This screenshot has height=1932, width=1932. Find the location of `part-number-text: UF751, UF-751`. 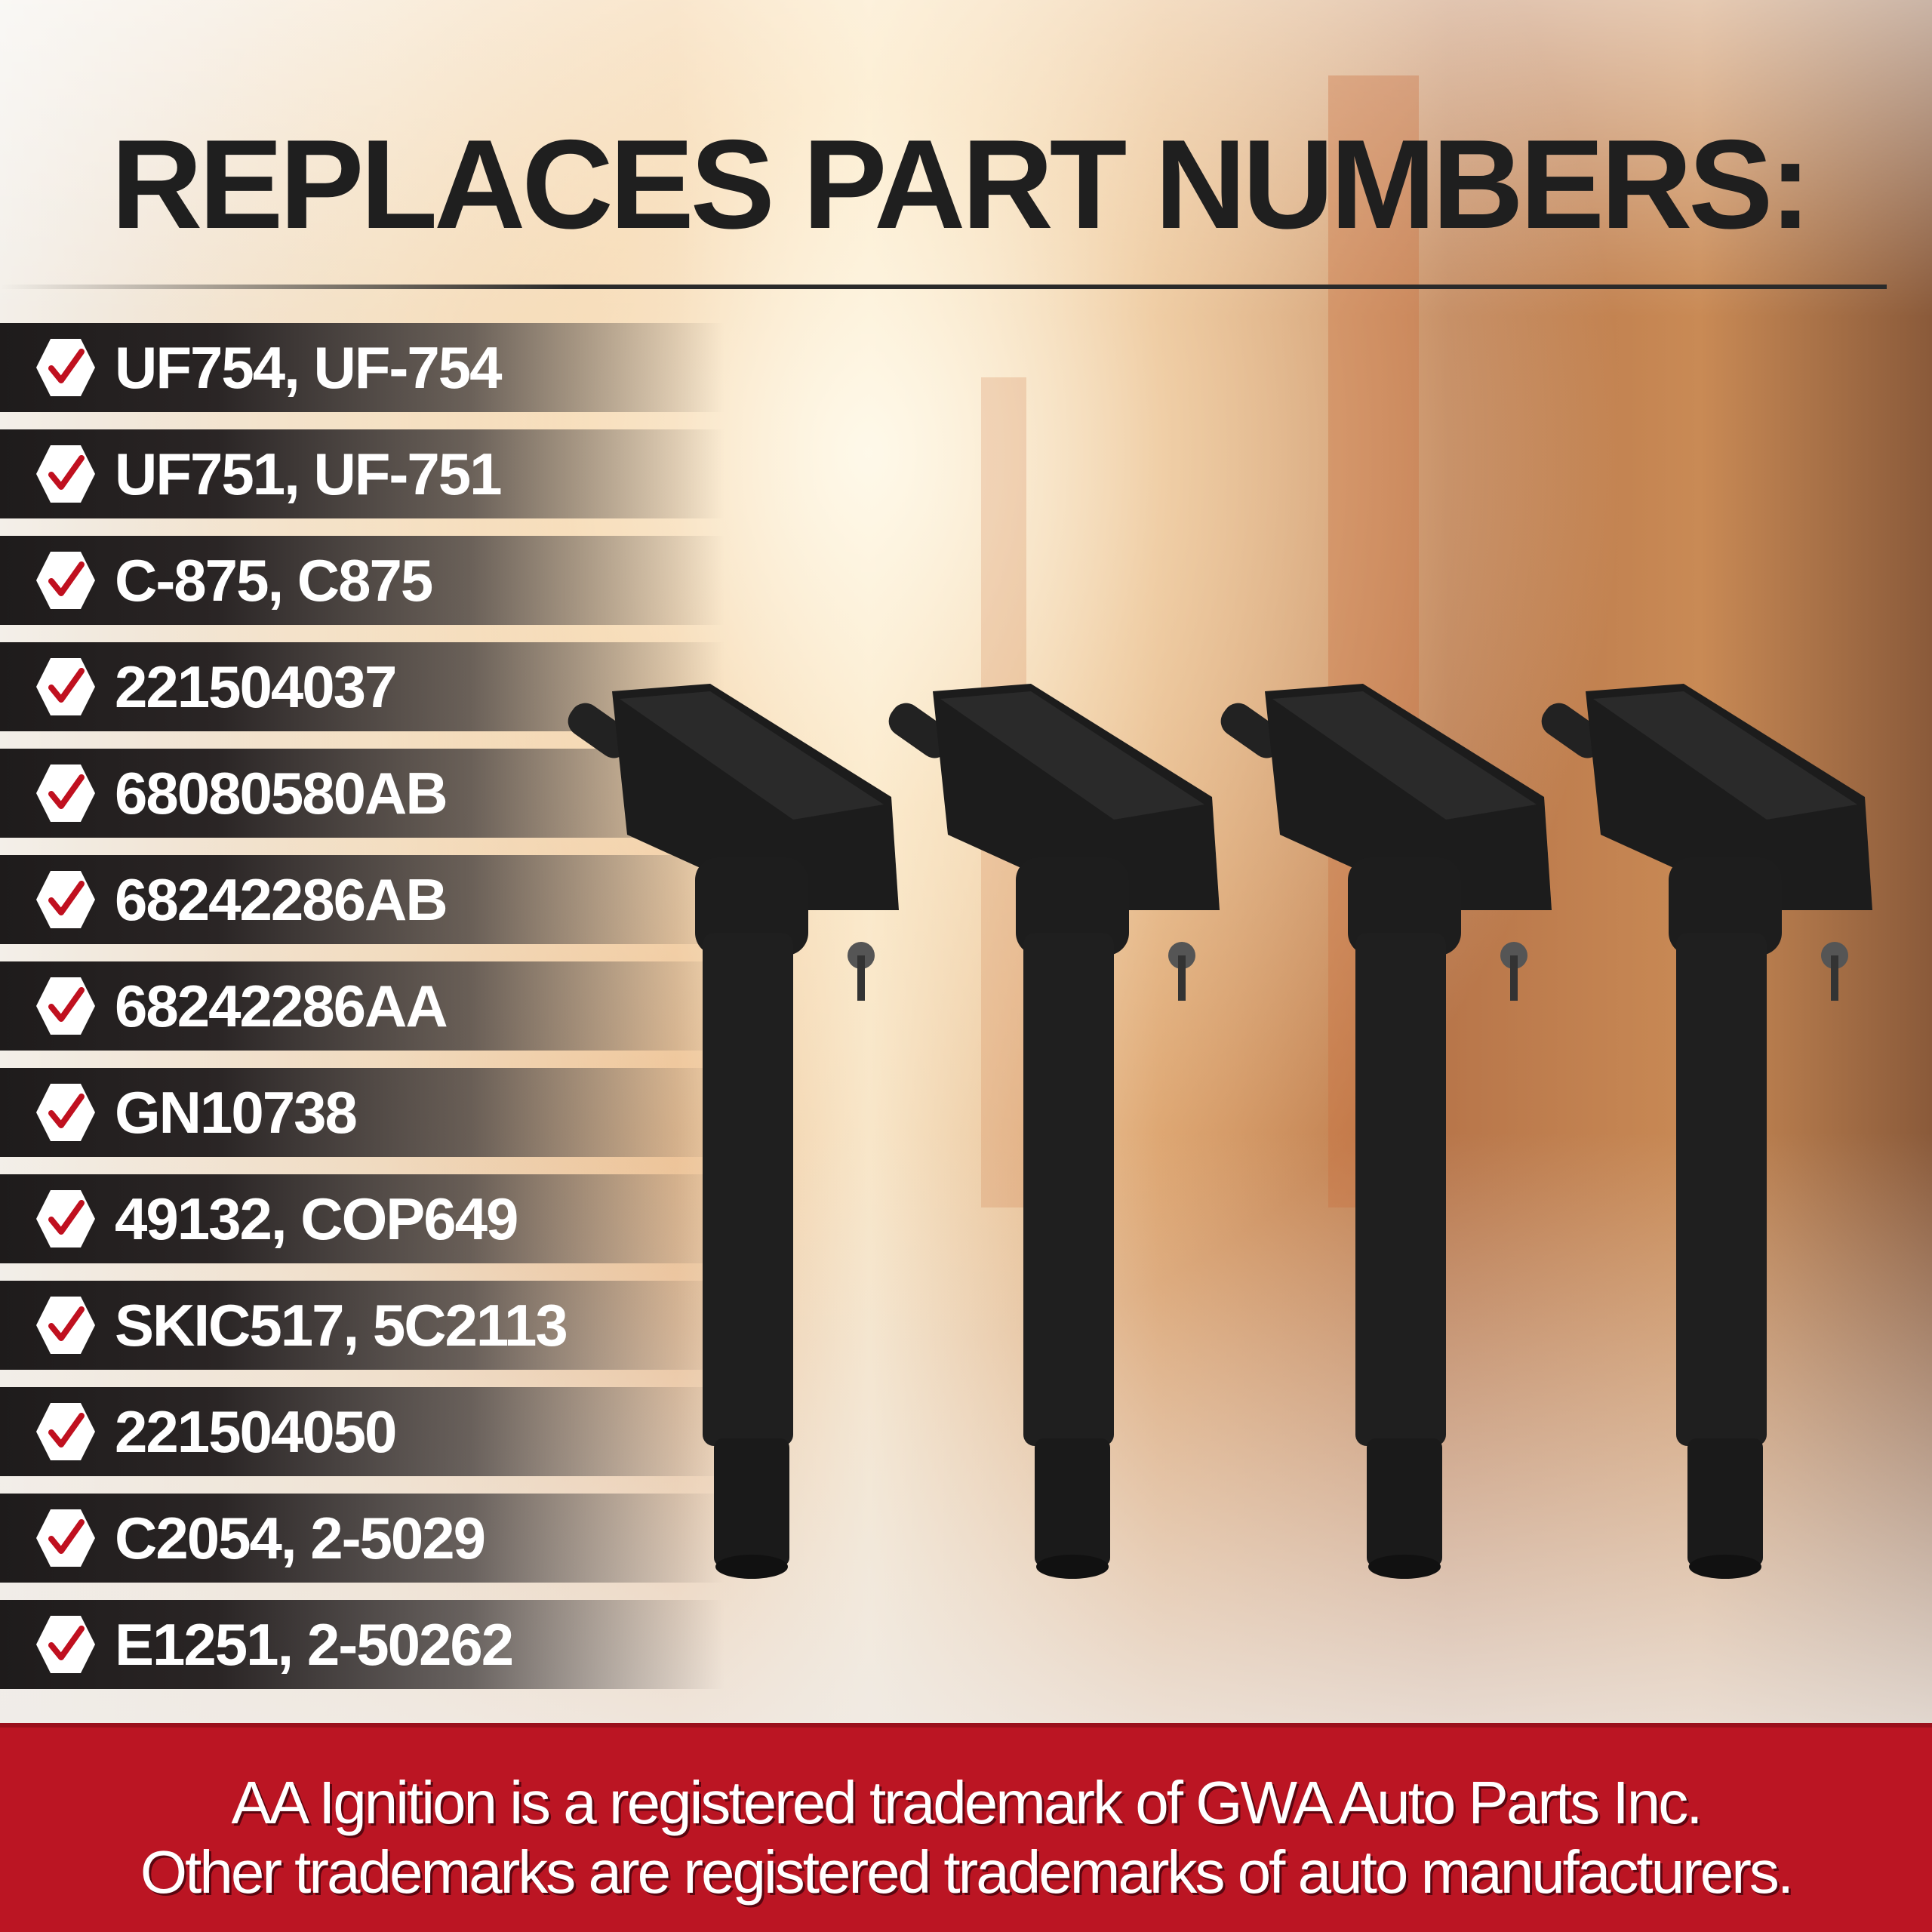

part-number-text: UF751, UF-751 is located at coordinates (309, 474).